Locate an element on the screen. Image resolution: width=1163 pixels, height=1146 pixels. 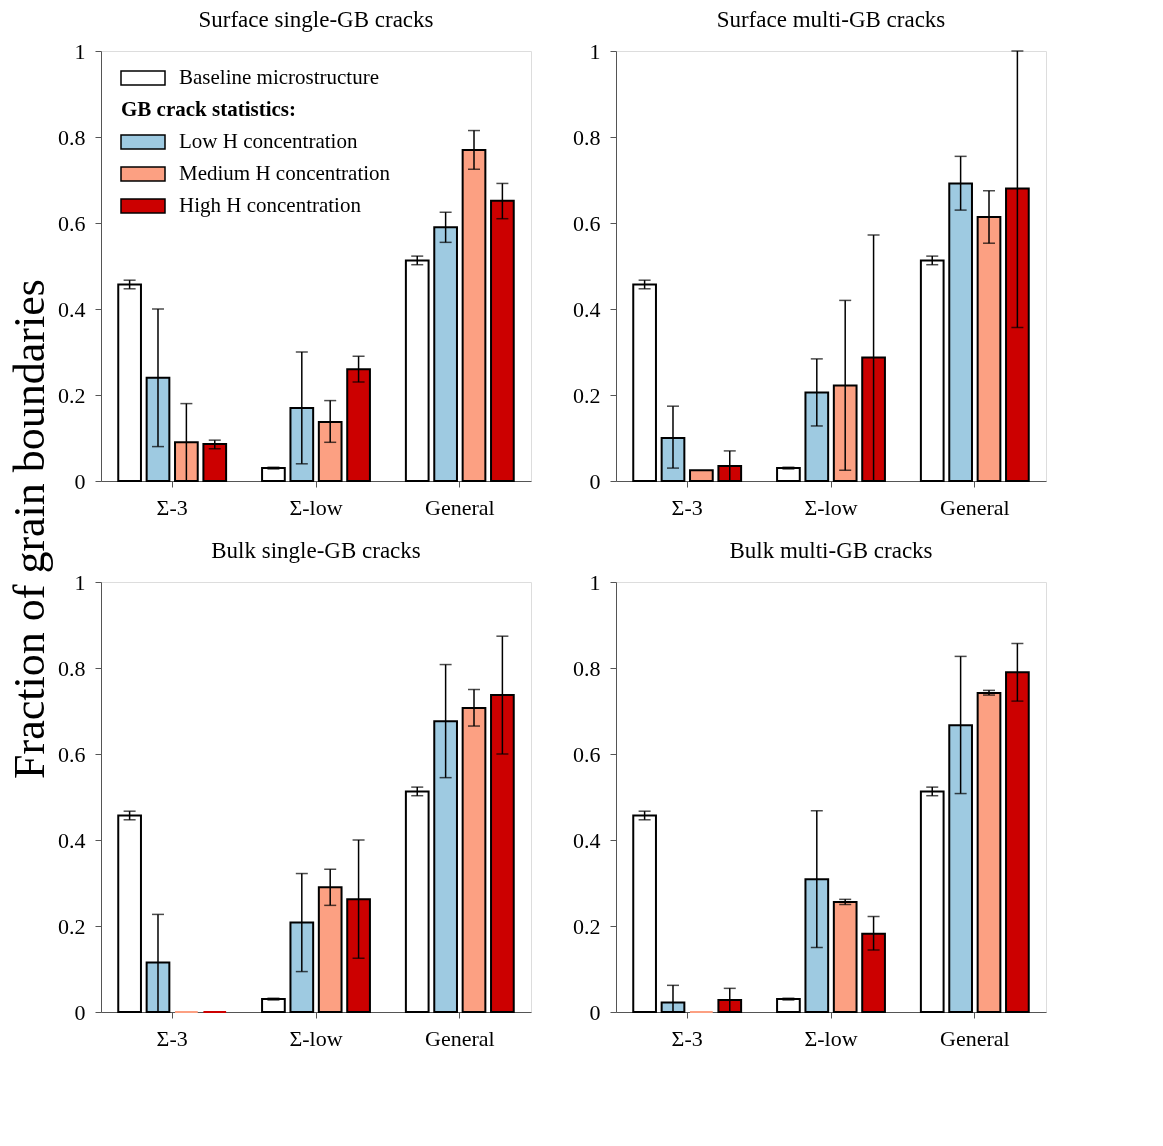
chart-title: Surface single-GB cracks is located at coordinates (316, 19).